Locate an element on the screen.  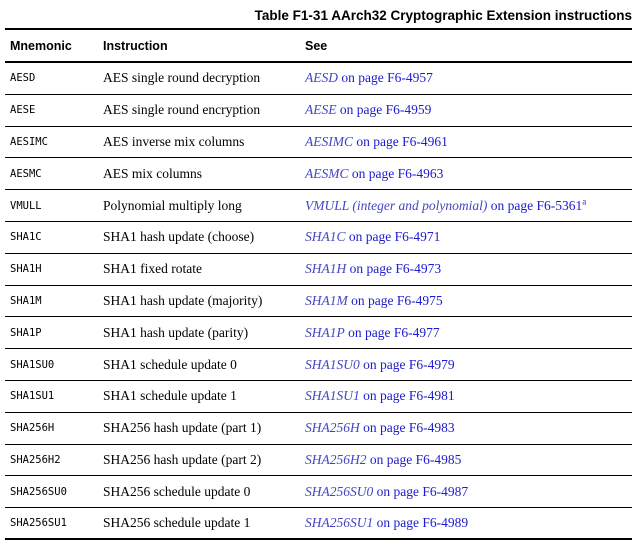
mnemonic-cell: AESD is located at coordinates (23, 78).